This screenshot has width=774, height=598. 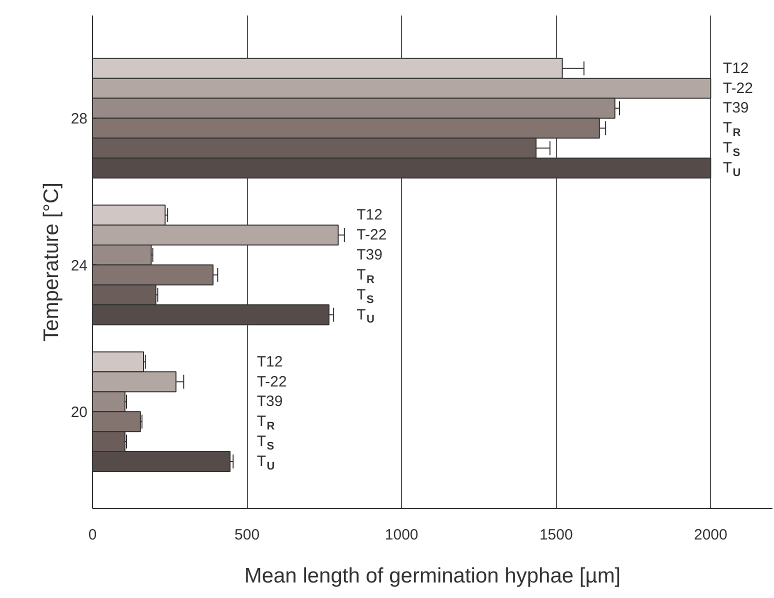 I want to click on x-tick-label: 1500, so click(x=556, y=535).